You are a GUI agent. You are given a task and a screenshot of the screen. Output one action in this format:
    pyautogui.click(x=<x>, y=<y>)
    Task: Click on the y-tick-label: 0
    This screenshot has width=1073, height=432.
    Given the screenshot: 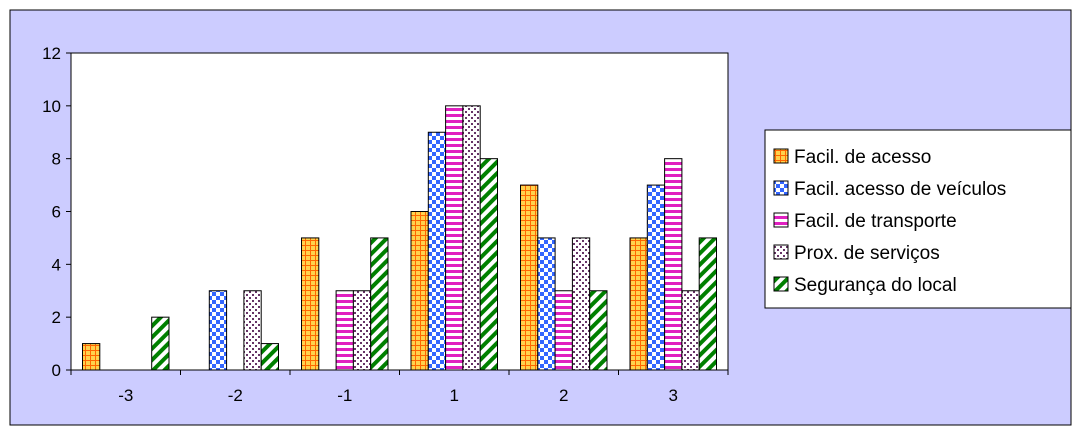 What is the action you would take?
    pyautogui.click(x=56, y=370)
    